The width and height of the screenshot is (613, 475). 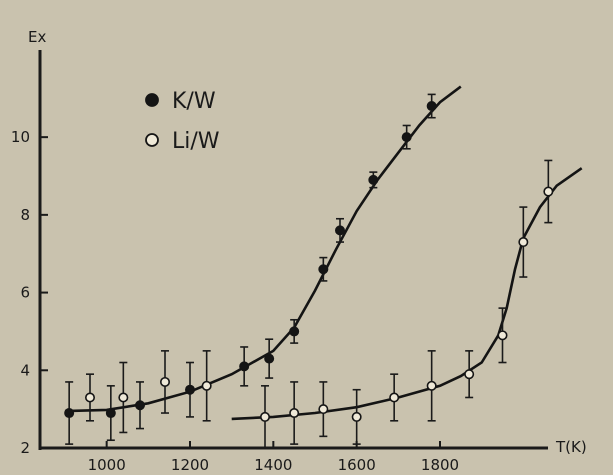 I want to click on y-tick-label: 2, so click(x=25, y=448).